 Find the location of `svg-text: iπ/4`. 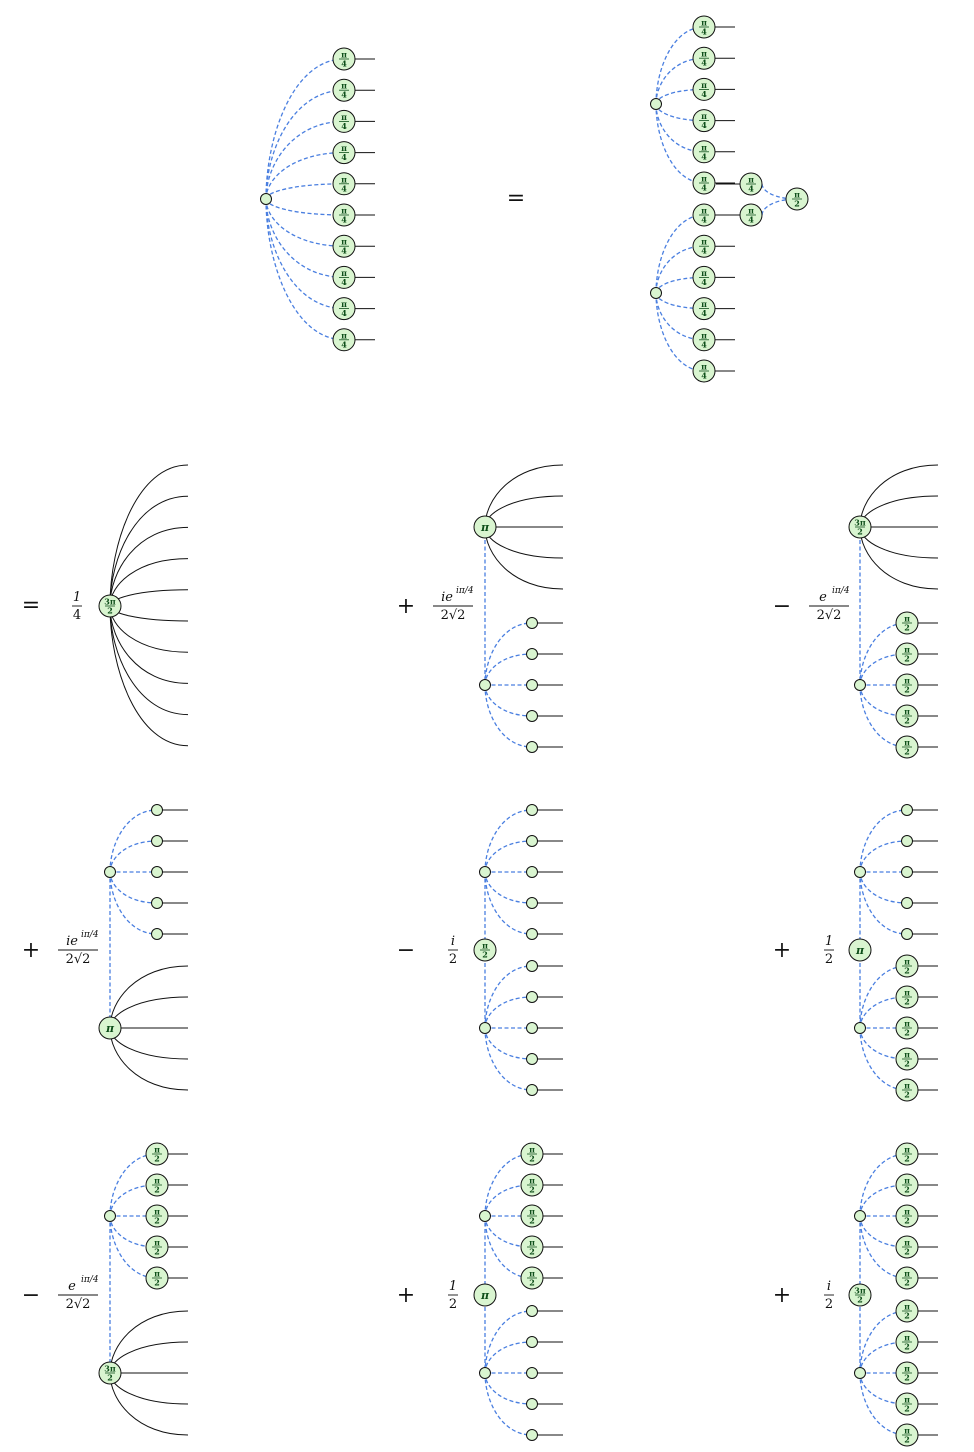

svg-text: iπ/4 is located at coordinates (90, 935).